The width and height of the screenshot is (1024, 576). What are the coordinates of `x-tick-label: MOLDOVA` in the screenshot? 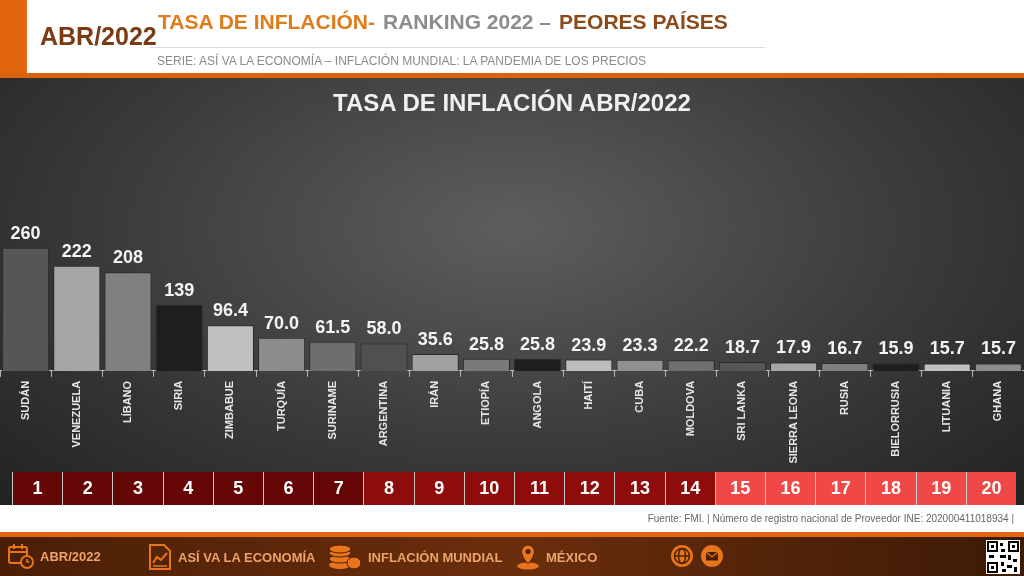 It's located at (690, 408).